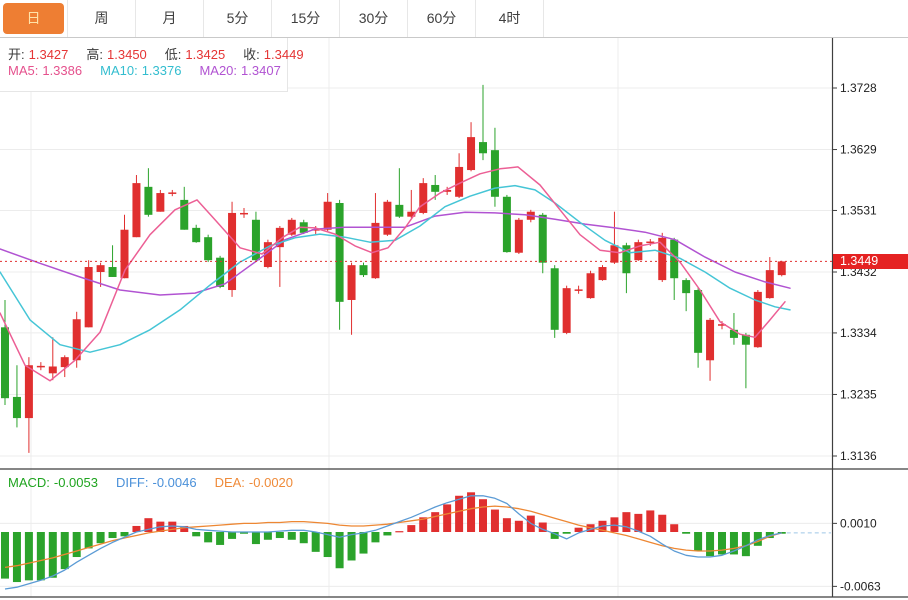 The width and height of the screenshot is (908, 600). What do you see at coordinates (374, 18) in the screenshot?
I see `tab-30min: 30分` at bounding box center [374, 18].